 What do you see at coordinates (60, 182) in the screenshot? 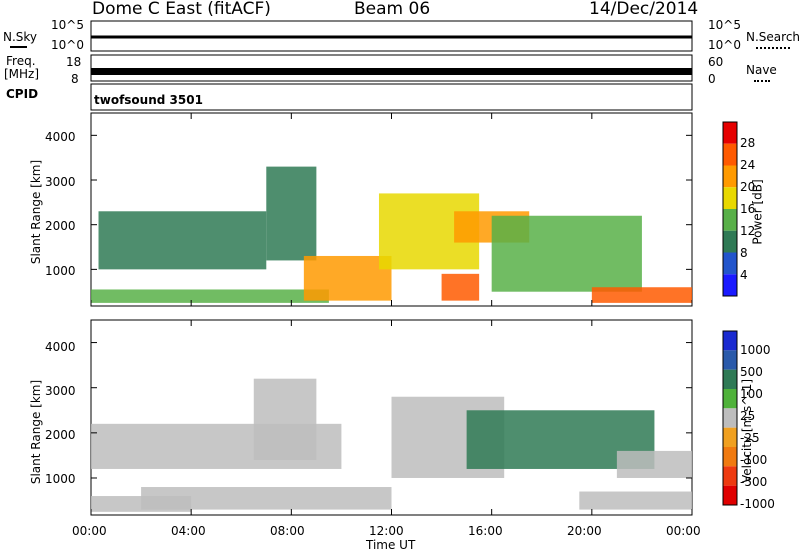
I see `power-ytick-3000: 3000` at bounding box center [60, 182].